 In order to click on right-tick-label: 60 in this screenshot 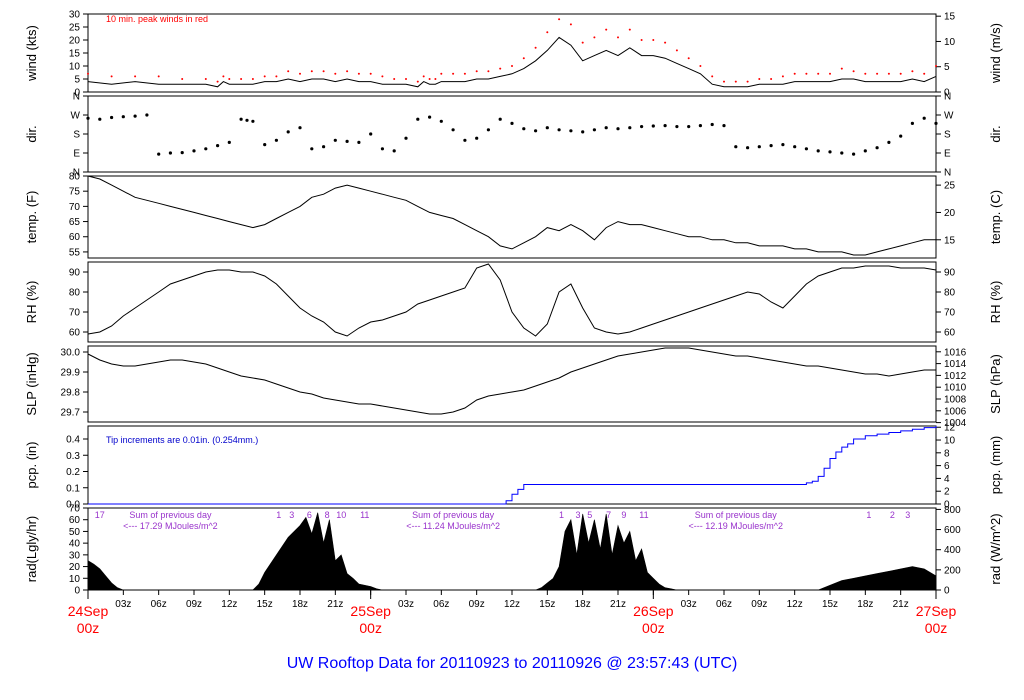, I will do `click(950, 333)`.